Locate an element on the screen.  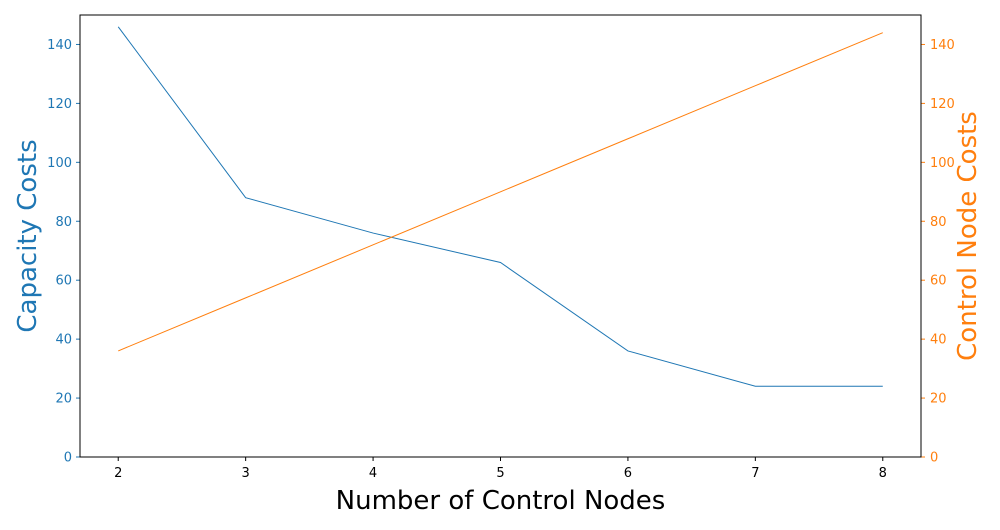
x-tick-label: 7 is located at coordinates (755, 473).